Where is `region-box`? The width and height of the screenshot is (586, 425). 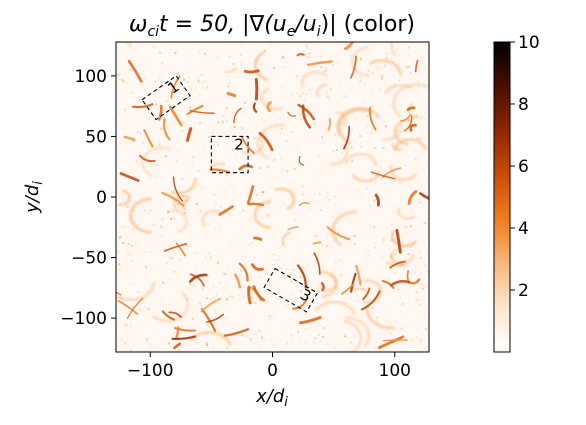
region-box is located at coordinates (229, 154).